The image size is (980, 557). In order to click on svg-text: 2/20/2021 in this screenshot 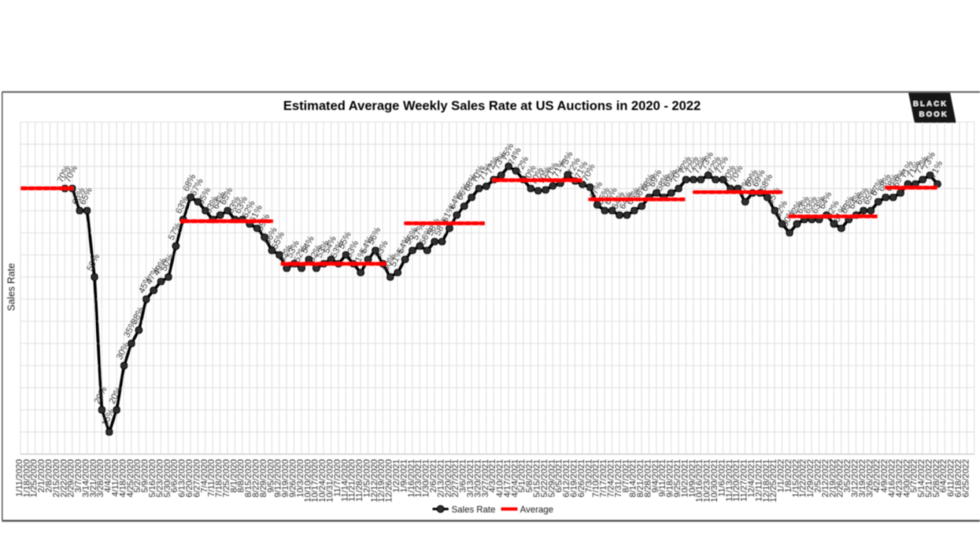, I will do `click(448, 478)`.